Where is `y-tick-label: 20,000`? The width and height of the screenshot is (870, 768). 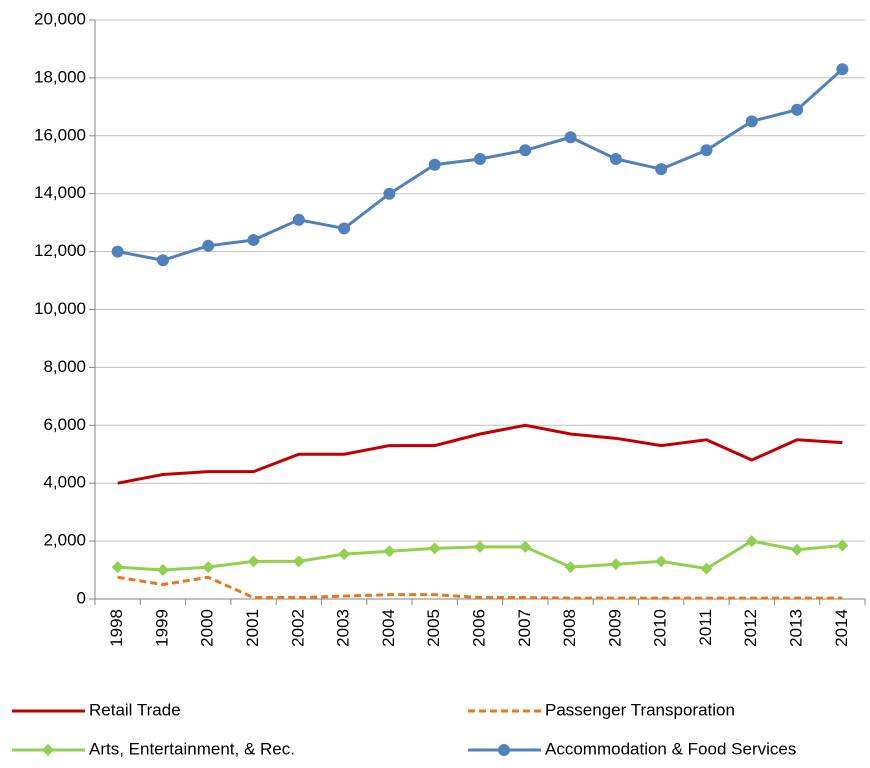
y-tick-label: 20,000 is located at coordinates (60, 18).